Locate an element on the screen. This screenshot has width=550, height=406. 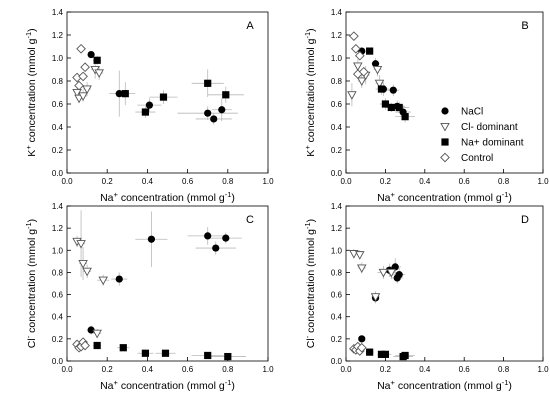
y-tick-label: 0.4 is located at coordinates (337, 317).